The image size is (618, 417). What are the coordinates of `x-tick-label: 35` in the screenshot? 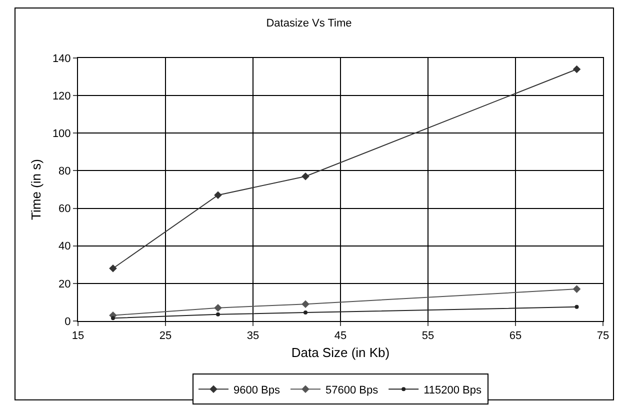 It's located at (253, 336).